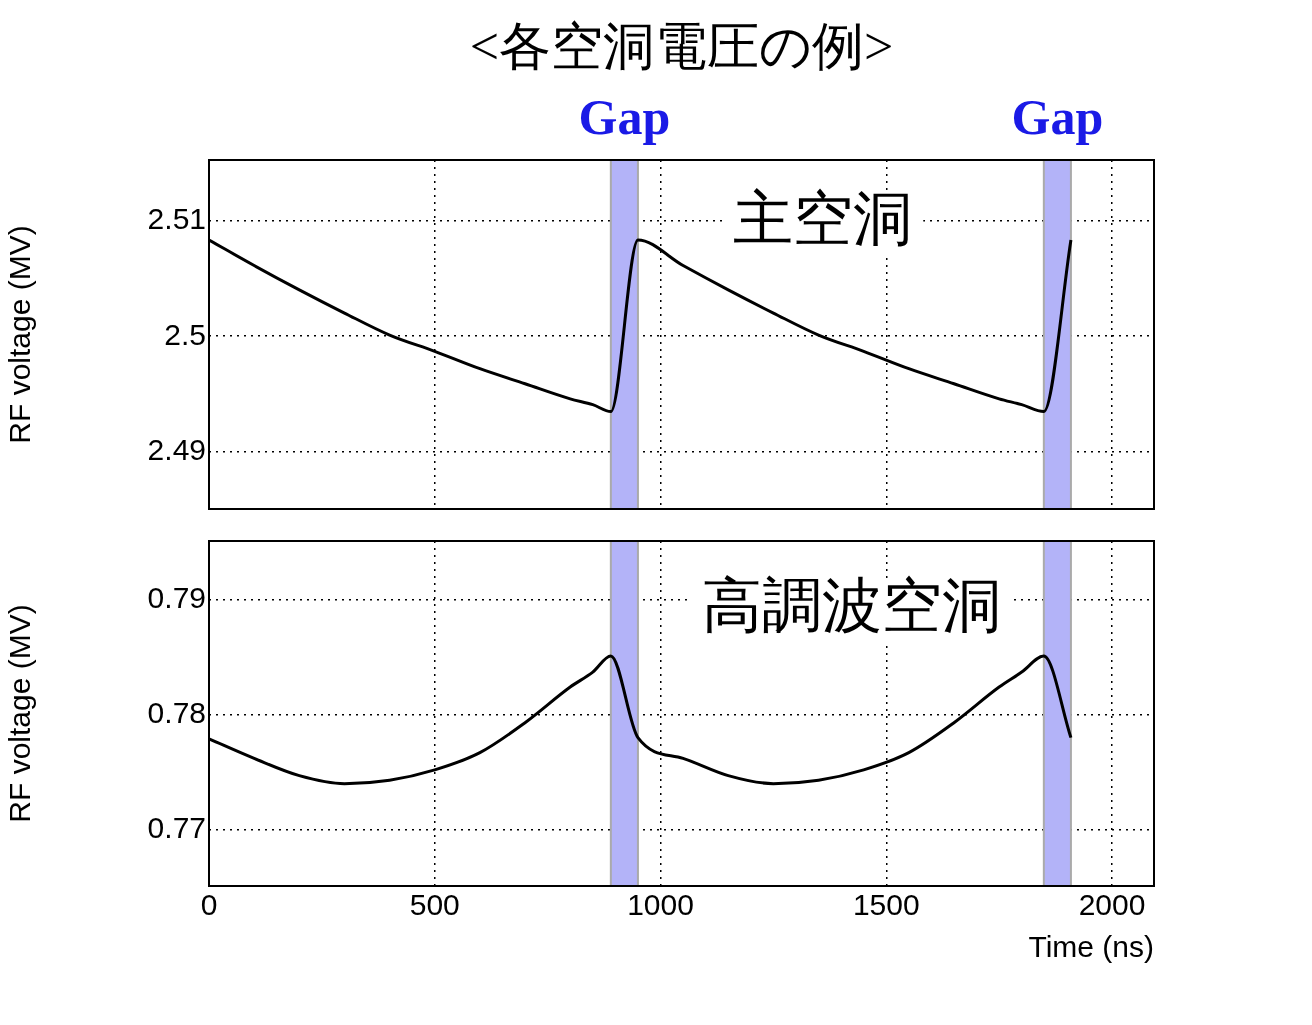 The width and height of the screenshot is (1312, 1025). Describe the element at coordinates (209, 905) in the screenshot. I see `x-tick-label: 0` at that location.